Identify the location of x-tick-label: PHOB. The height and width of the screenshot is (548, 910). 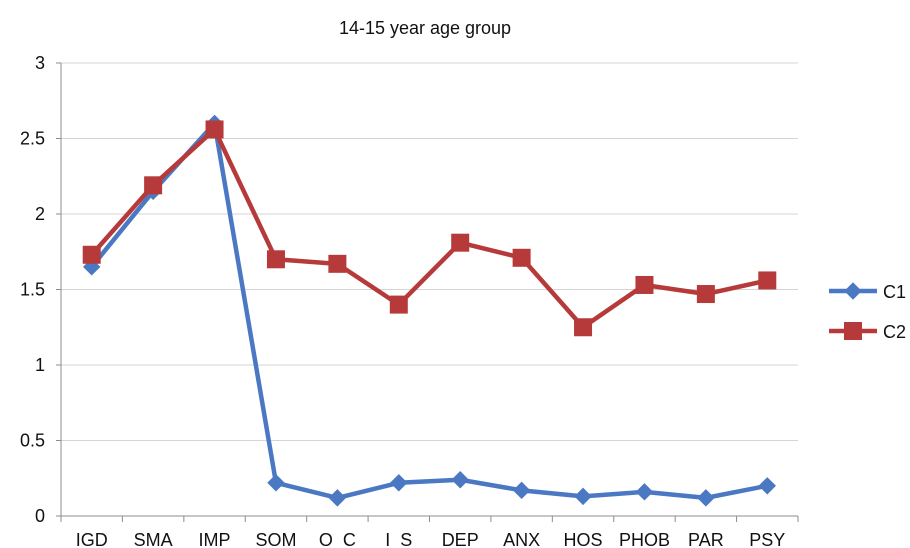
(644, 539).